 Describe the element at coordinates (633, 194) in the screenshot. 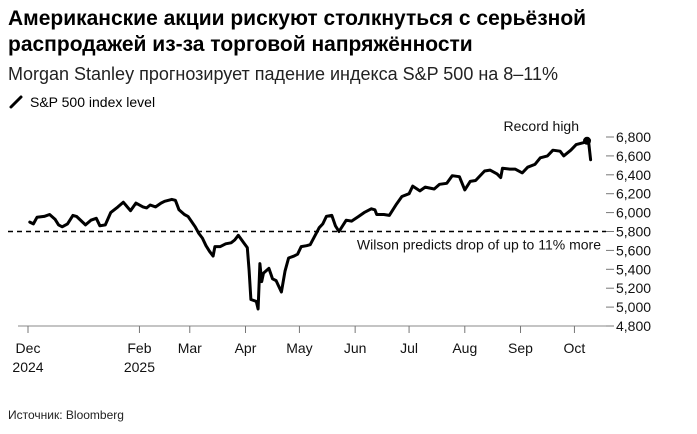

I see `y-tick-label: 6,200` at that location.